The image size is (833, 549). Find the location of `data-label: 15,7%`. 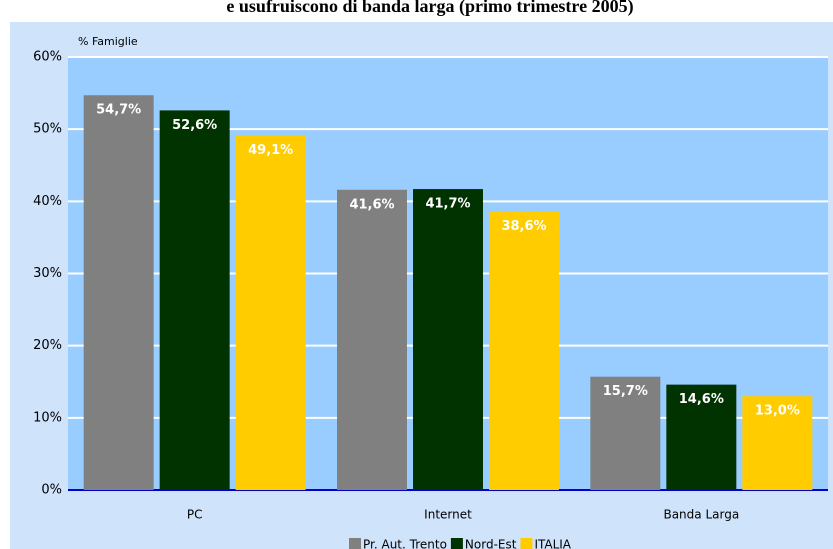

data-label: 15,7% is located at coordinates (625, 391).